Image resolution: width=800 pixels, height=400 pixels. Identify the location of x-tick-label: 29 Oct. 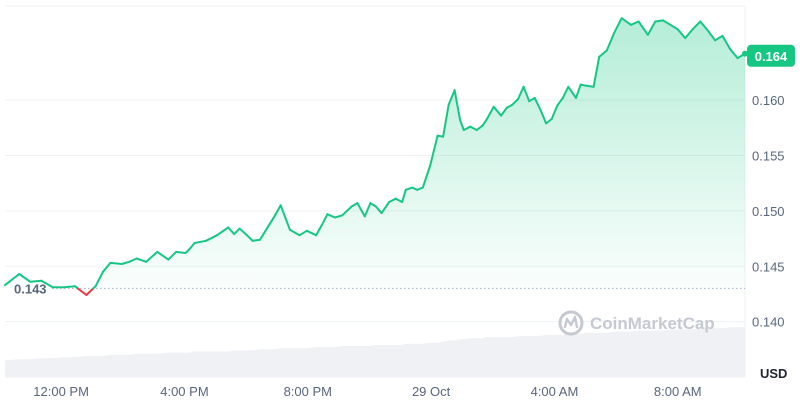
(431, 391).